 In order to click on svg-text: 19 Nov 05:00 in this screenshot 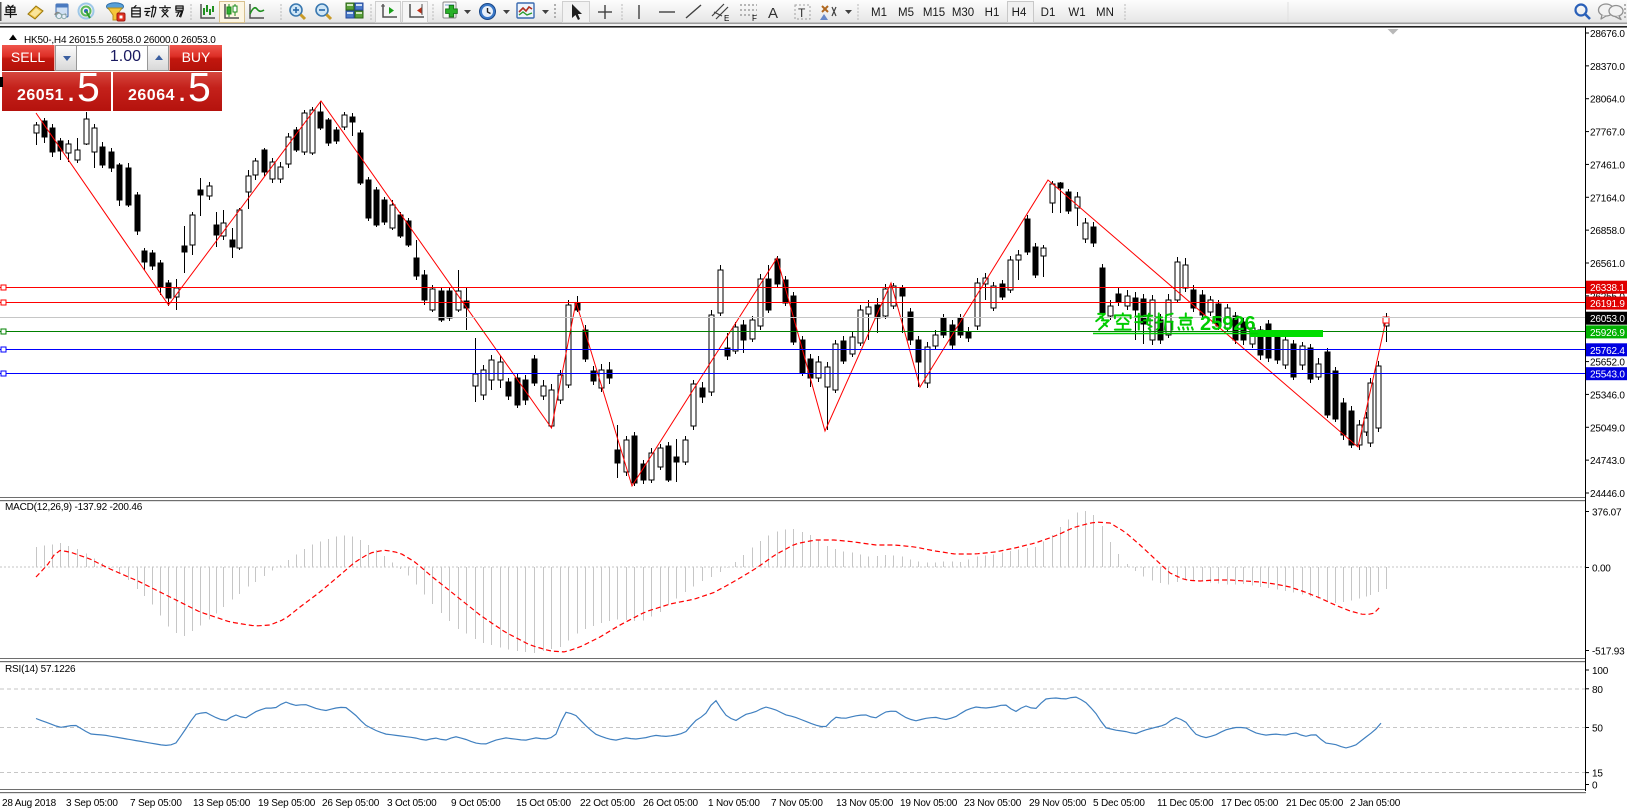, I will do `click(929, 803)`.